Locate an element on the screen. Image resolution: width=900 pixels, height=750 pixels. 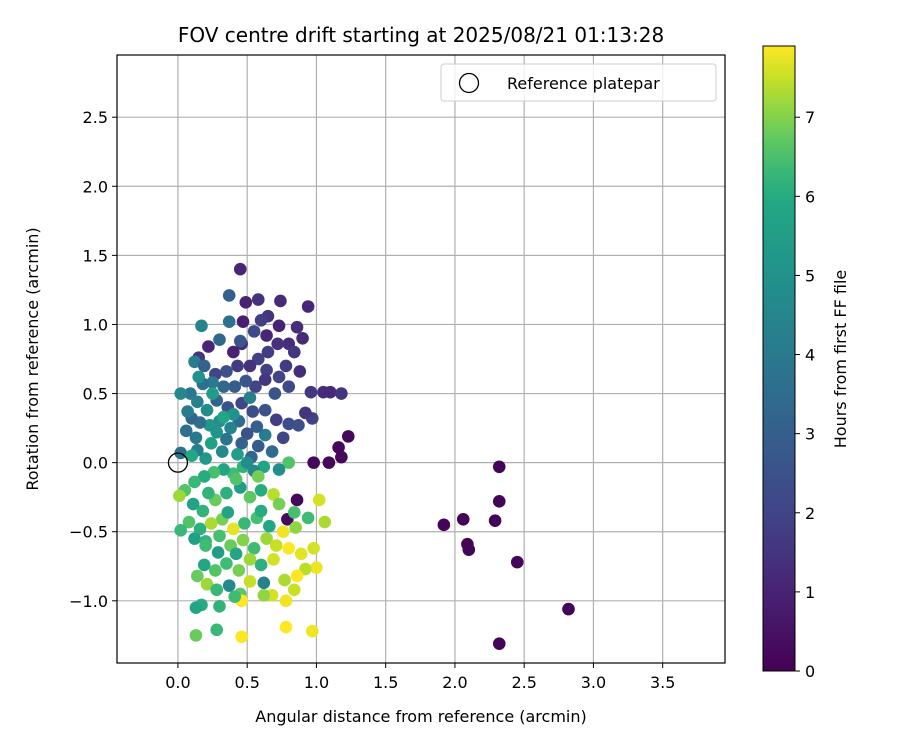
x-tick-label: 2.5 is located at coordinates (523, 682).